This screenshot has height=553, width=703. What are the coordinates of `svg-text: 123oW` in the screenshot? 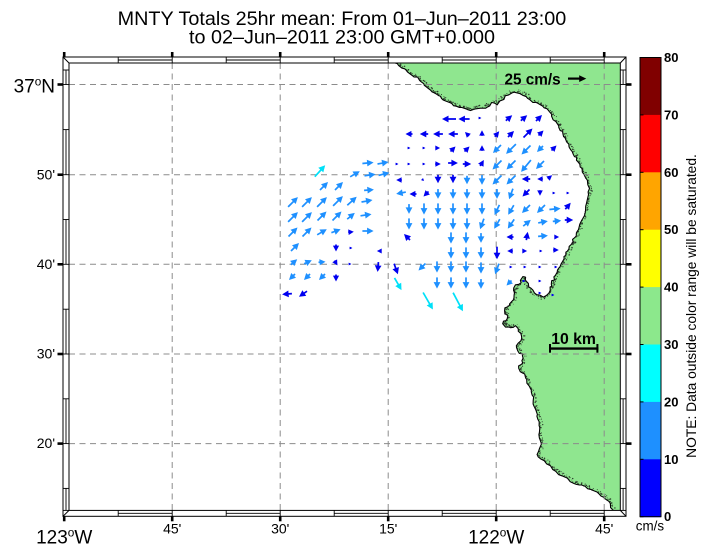 It's located at (64, 536).